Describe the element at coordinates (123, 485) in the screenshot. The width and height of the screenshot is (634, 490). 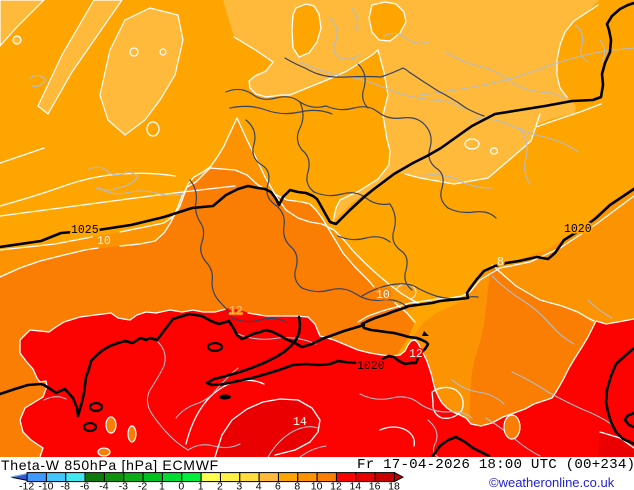
I see `svg-text: -3` at that location.